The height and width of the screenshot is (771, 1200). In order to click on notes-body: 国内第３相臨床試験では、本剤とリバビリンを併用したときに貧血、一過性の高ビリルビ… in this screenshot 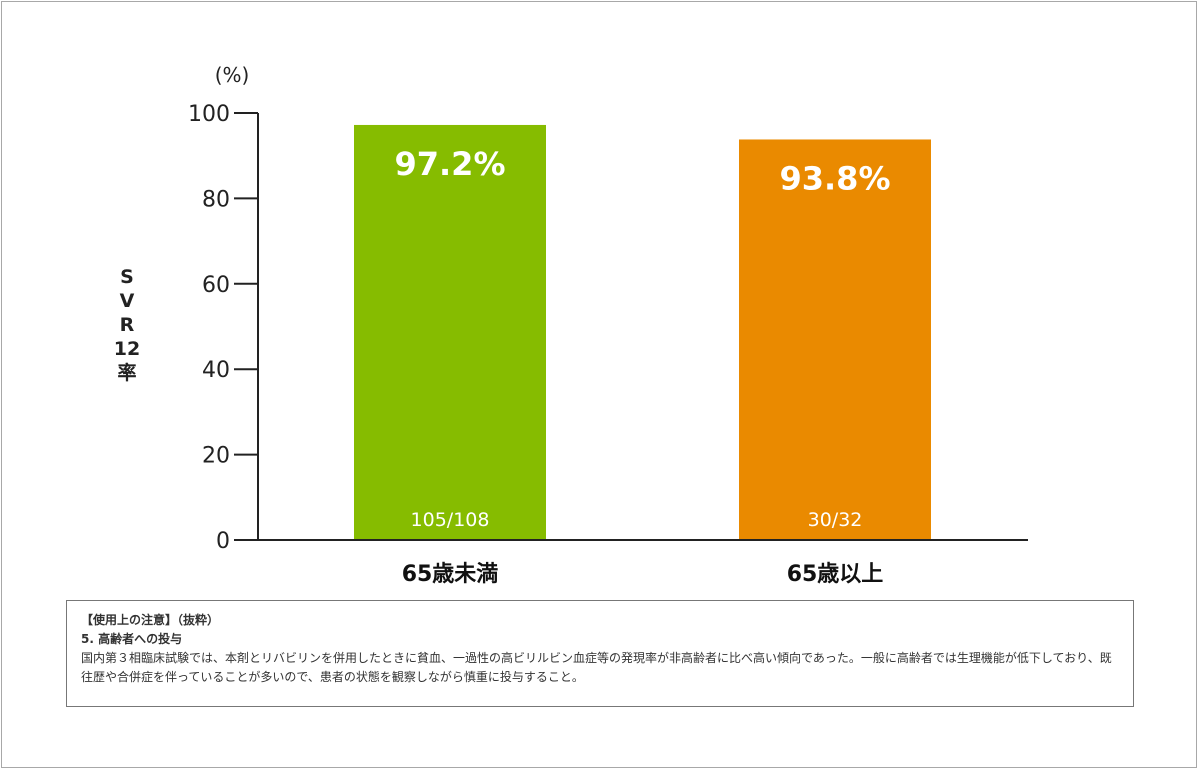, I will do `click(596, 667)`.